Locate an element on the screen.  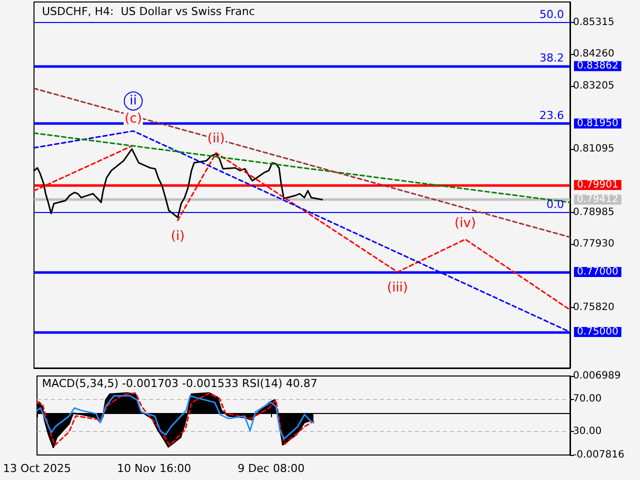
annotation: (i) is located at coordinates (177, 236).